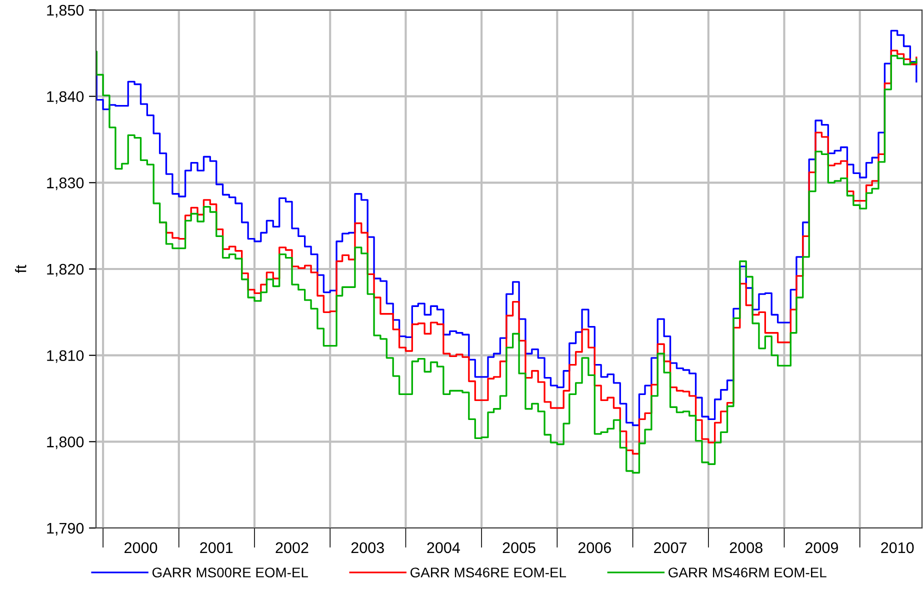 The width and height of the screenshot is (923, 592). I want to click on x-tick-label: 2005, so click(519, 548).